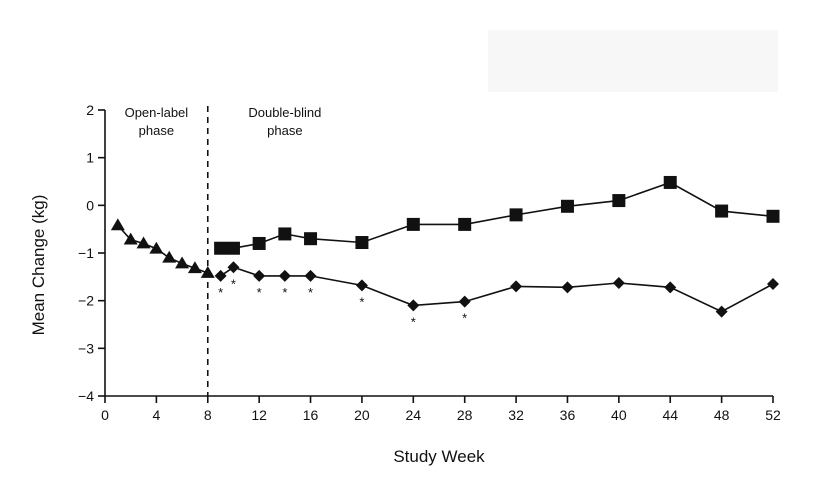 This screenshot has height=480, width=831. I want to click on series-square, so click(497, 215).